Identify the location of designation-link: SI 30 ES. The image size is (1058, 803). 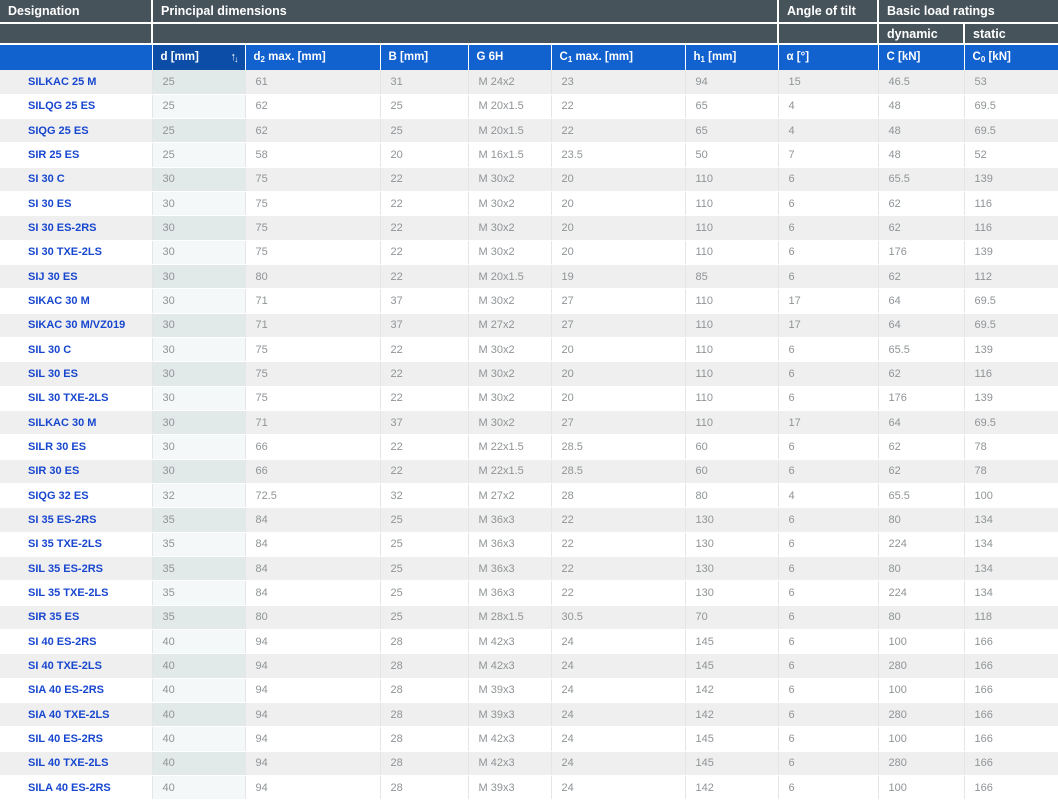
(50, 203).